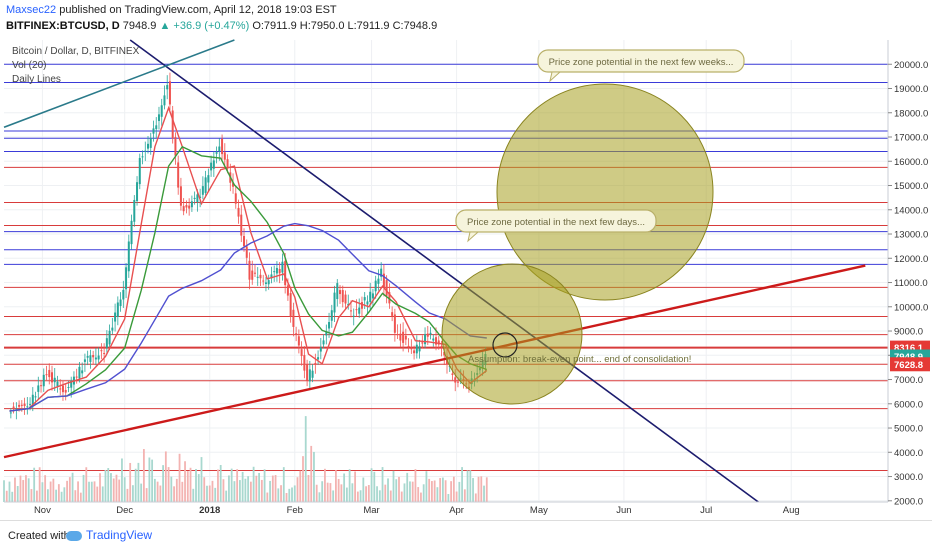  Describe the element at coordinates (42, 510) in the screenshot. I see `time-tick-label: Nov` at that location.